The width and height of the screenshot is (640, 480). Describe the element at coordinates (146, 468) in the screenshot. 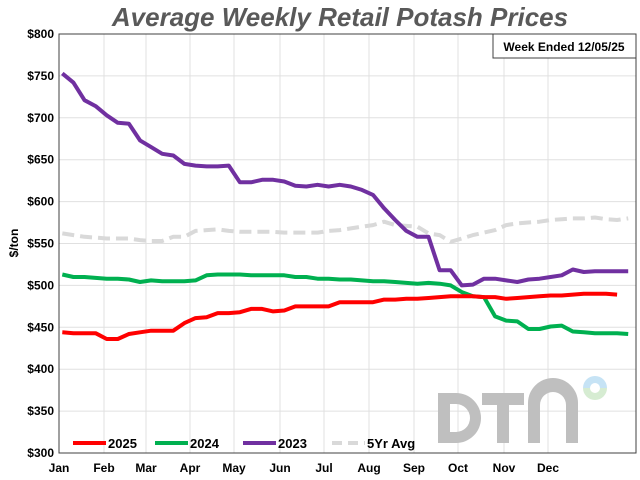

I see `x-tick-label: Mar` at that location.